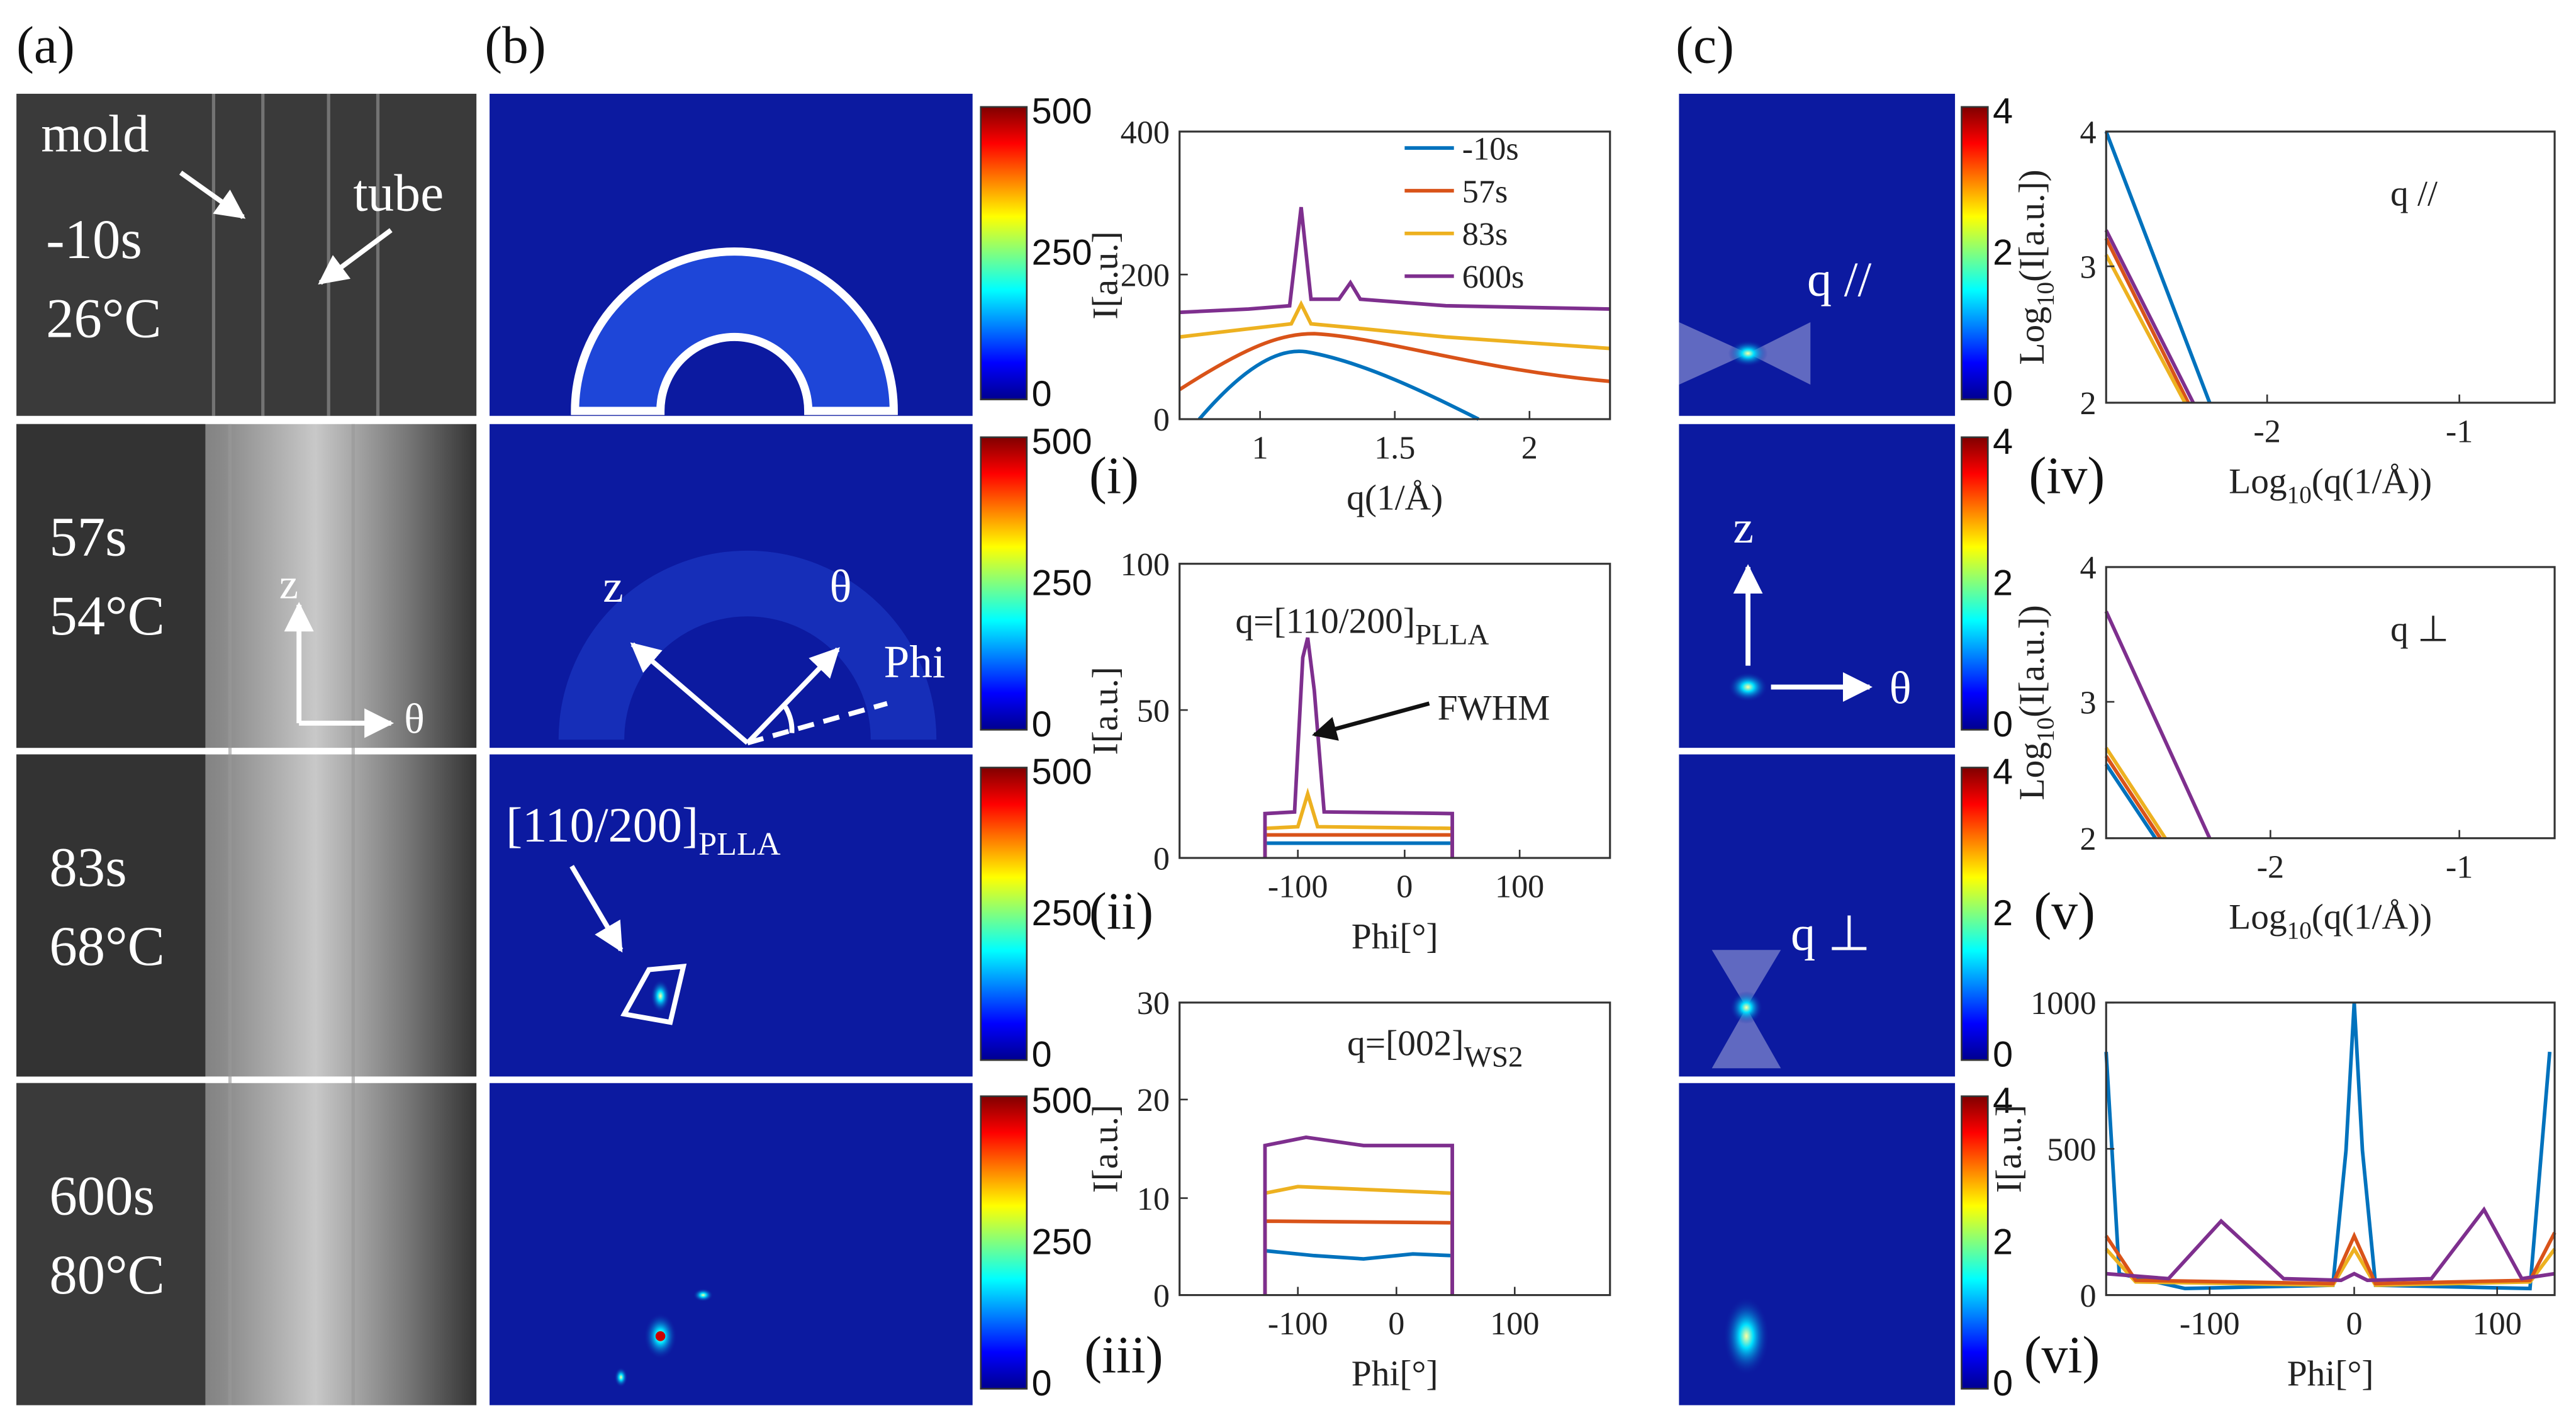  I want to click on y-tick-label: 200, so click(1145, 275).